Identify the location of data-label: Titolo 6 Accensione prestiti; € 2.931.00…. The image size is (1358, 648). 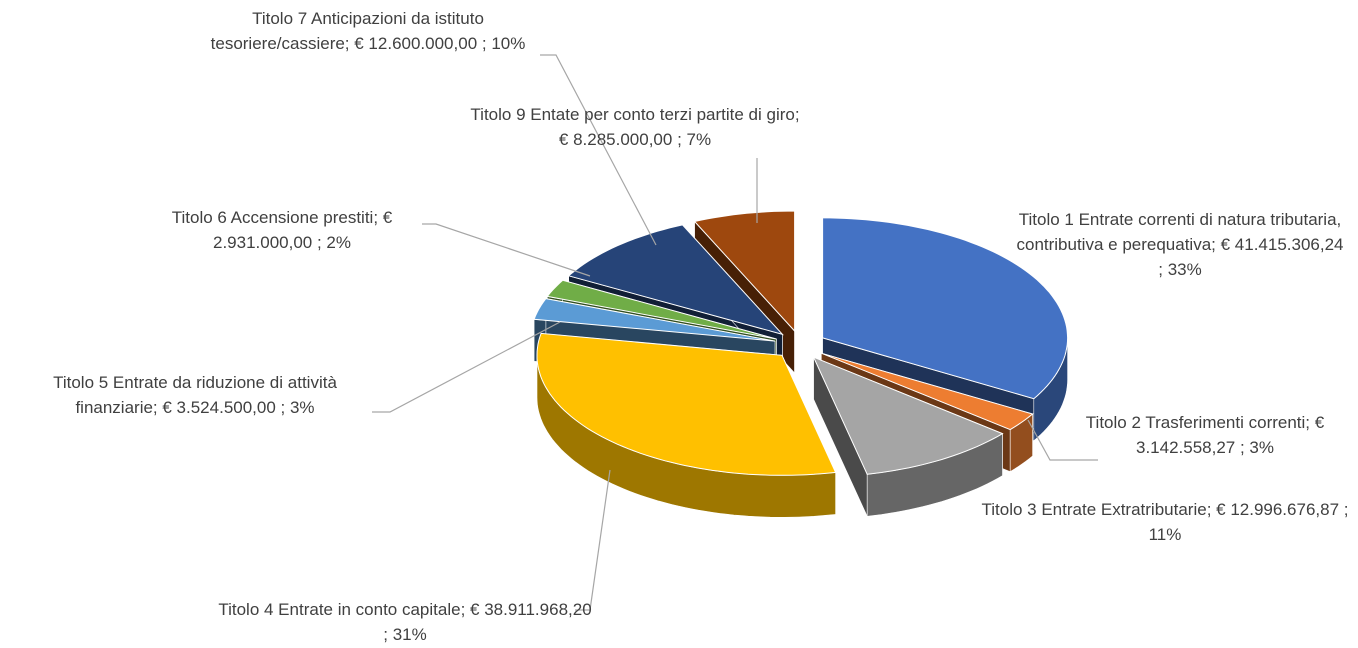
(282, 230).